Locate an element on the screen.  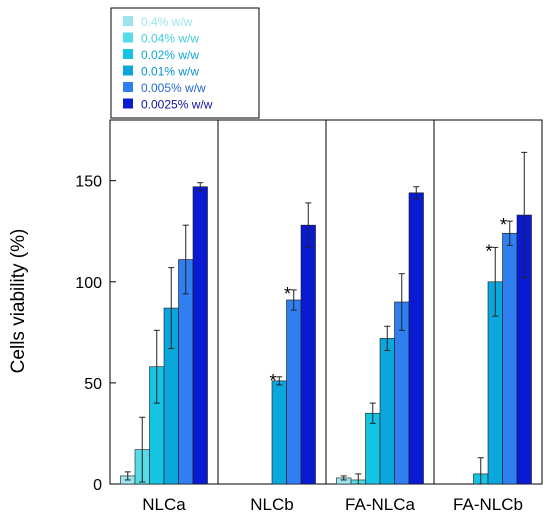
legend-label: 0.0025% w/w is located at coordinates (177, 105).